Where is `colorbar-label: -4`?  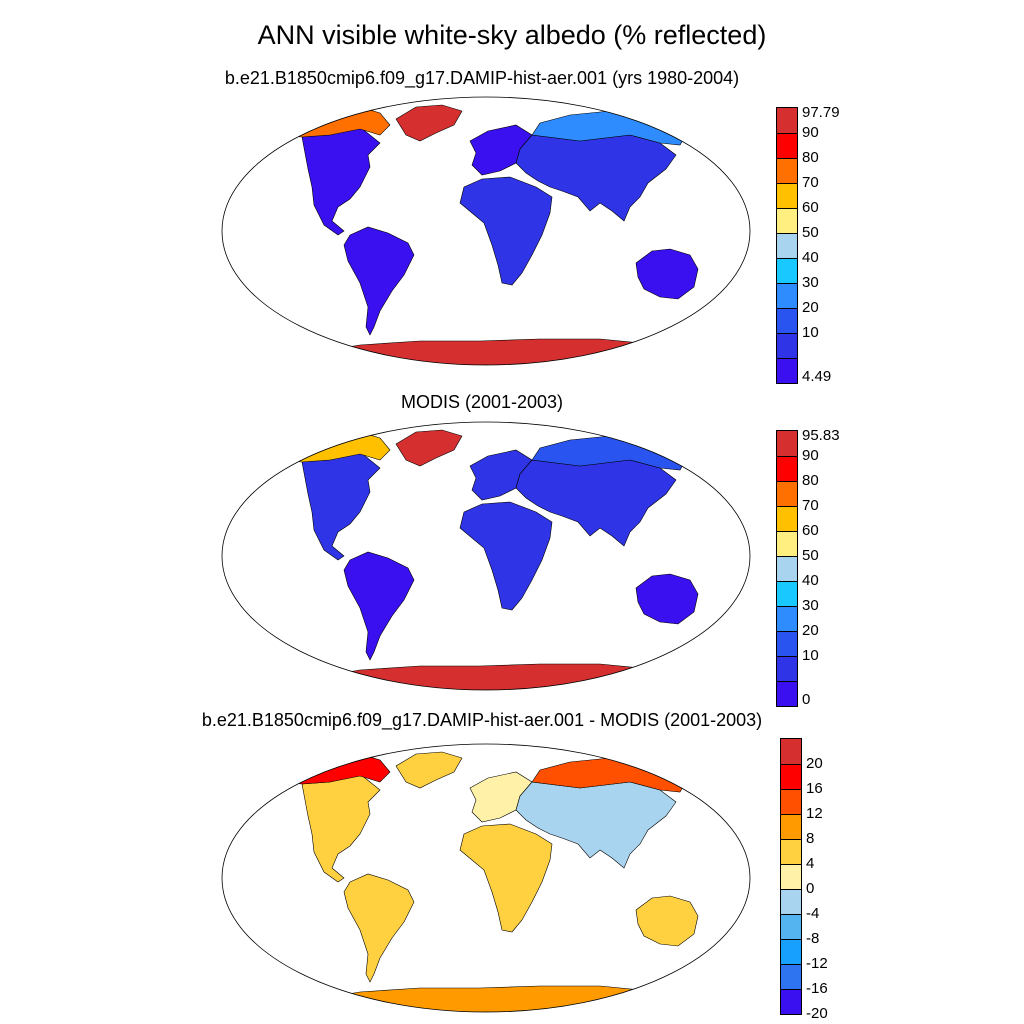 colorbar-label: -4 is located at coordinates (813, 913).